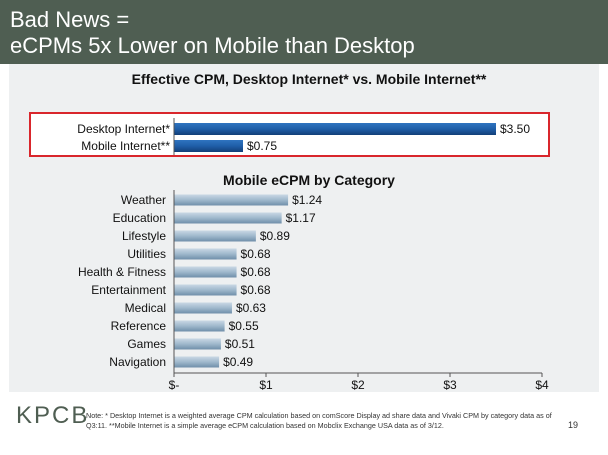  What do you see at coordinates (197, 362) in the screenshot?
I see `bar-navigation` at bounding box center [197, 362].